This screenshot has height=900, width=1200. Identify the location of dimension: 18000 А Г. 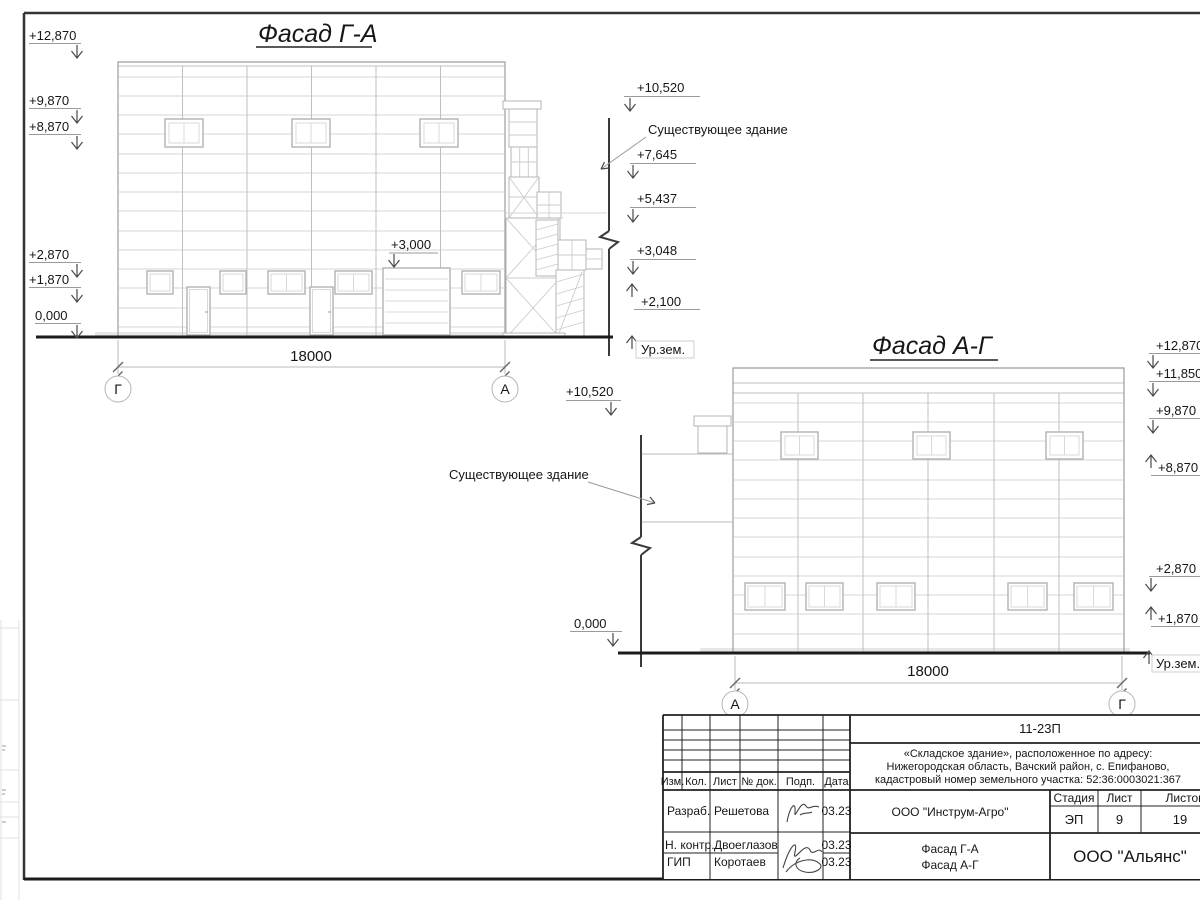
(928, 687).